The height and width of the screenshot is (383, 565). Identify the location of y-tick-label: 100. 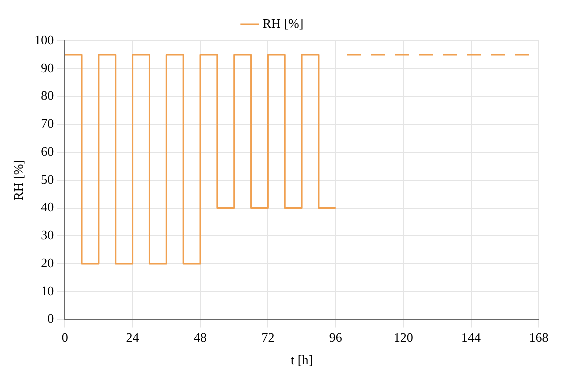
(44, 40).